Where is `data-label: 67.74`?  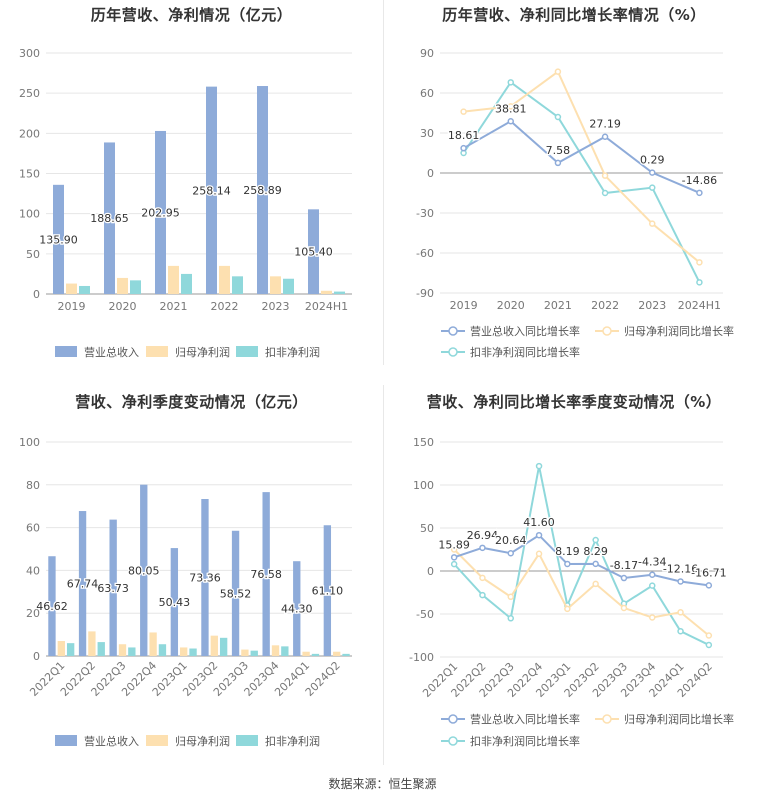
data-label: 67.74 is located at coordinates (83, 584).